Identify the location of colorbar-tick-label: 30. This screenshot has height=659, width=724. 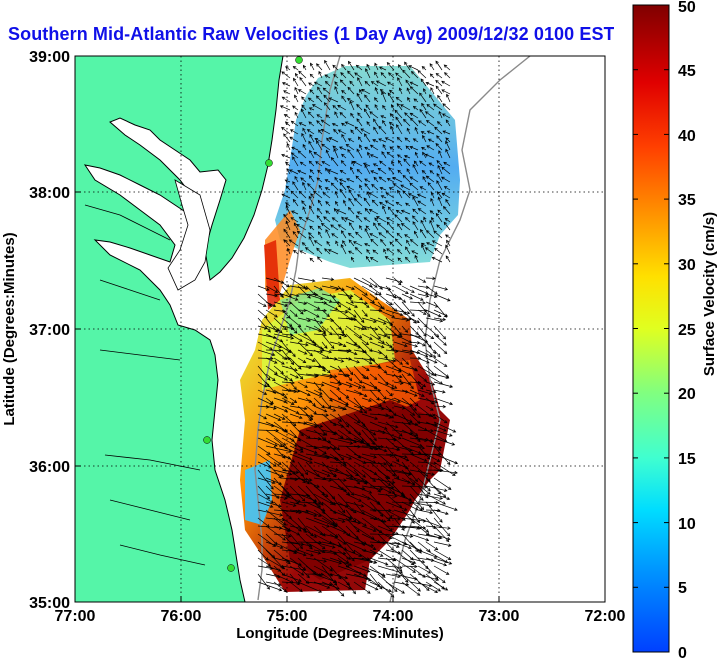
(687, 265).